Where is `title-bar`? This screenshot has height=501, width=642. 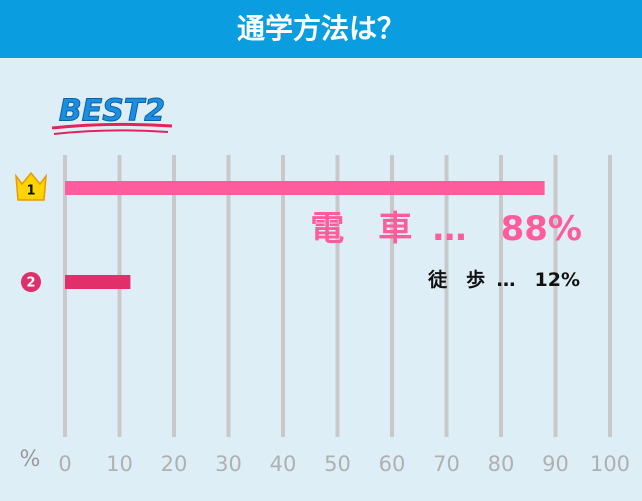
title-bar is located at coordinates (321, 29).